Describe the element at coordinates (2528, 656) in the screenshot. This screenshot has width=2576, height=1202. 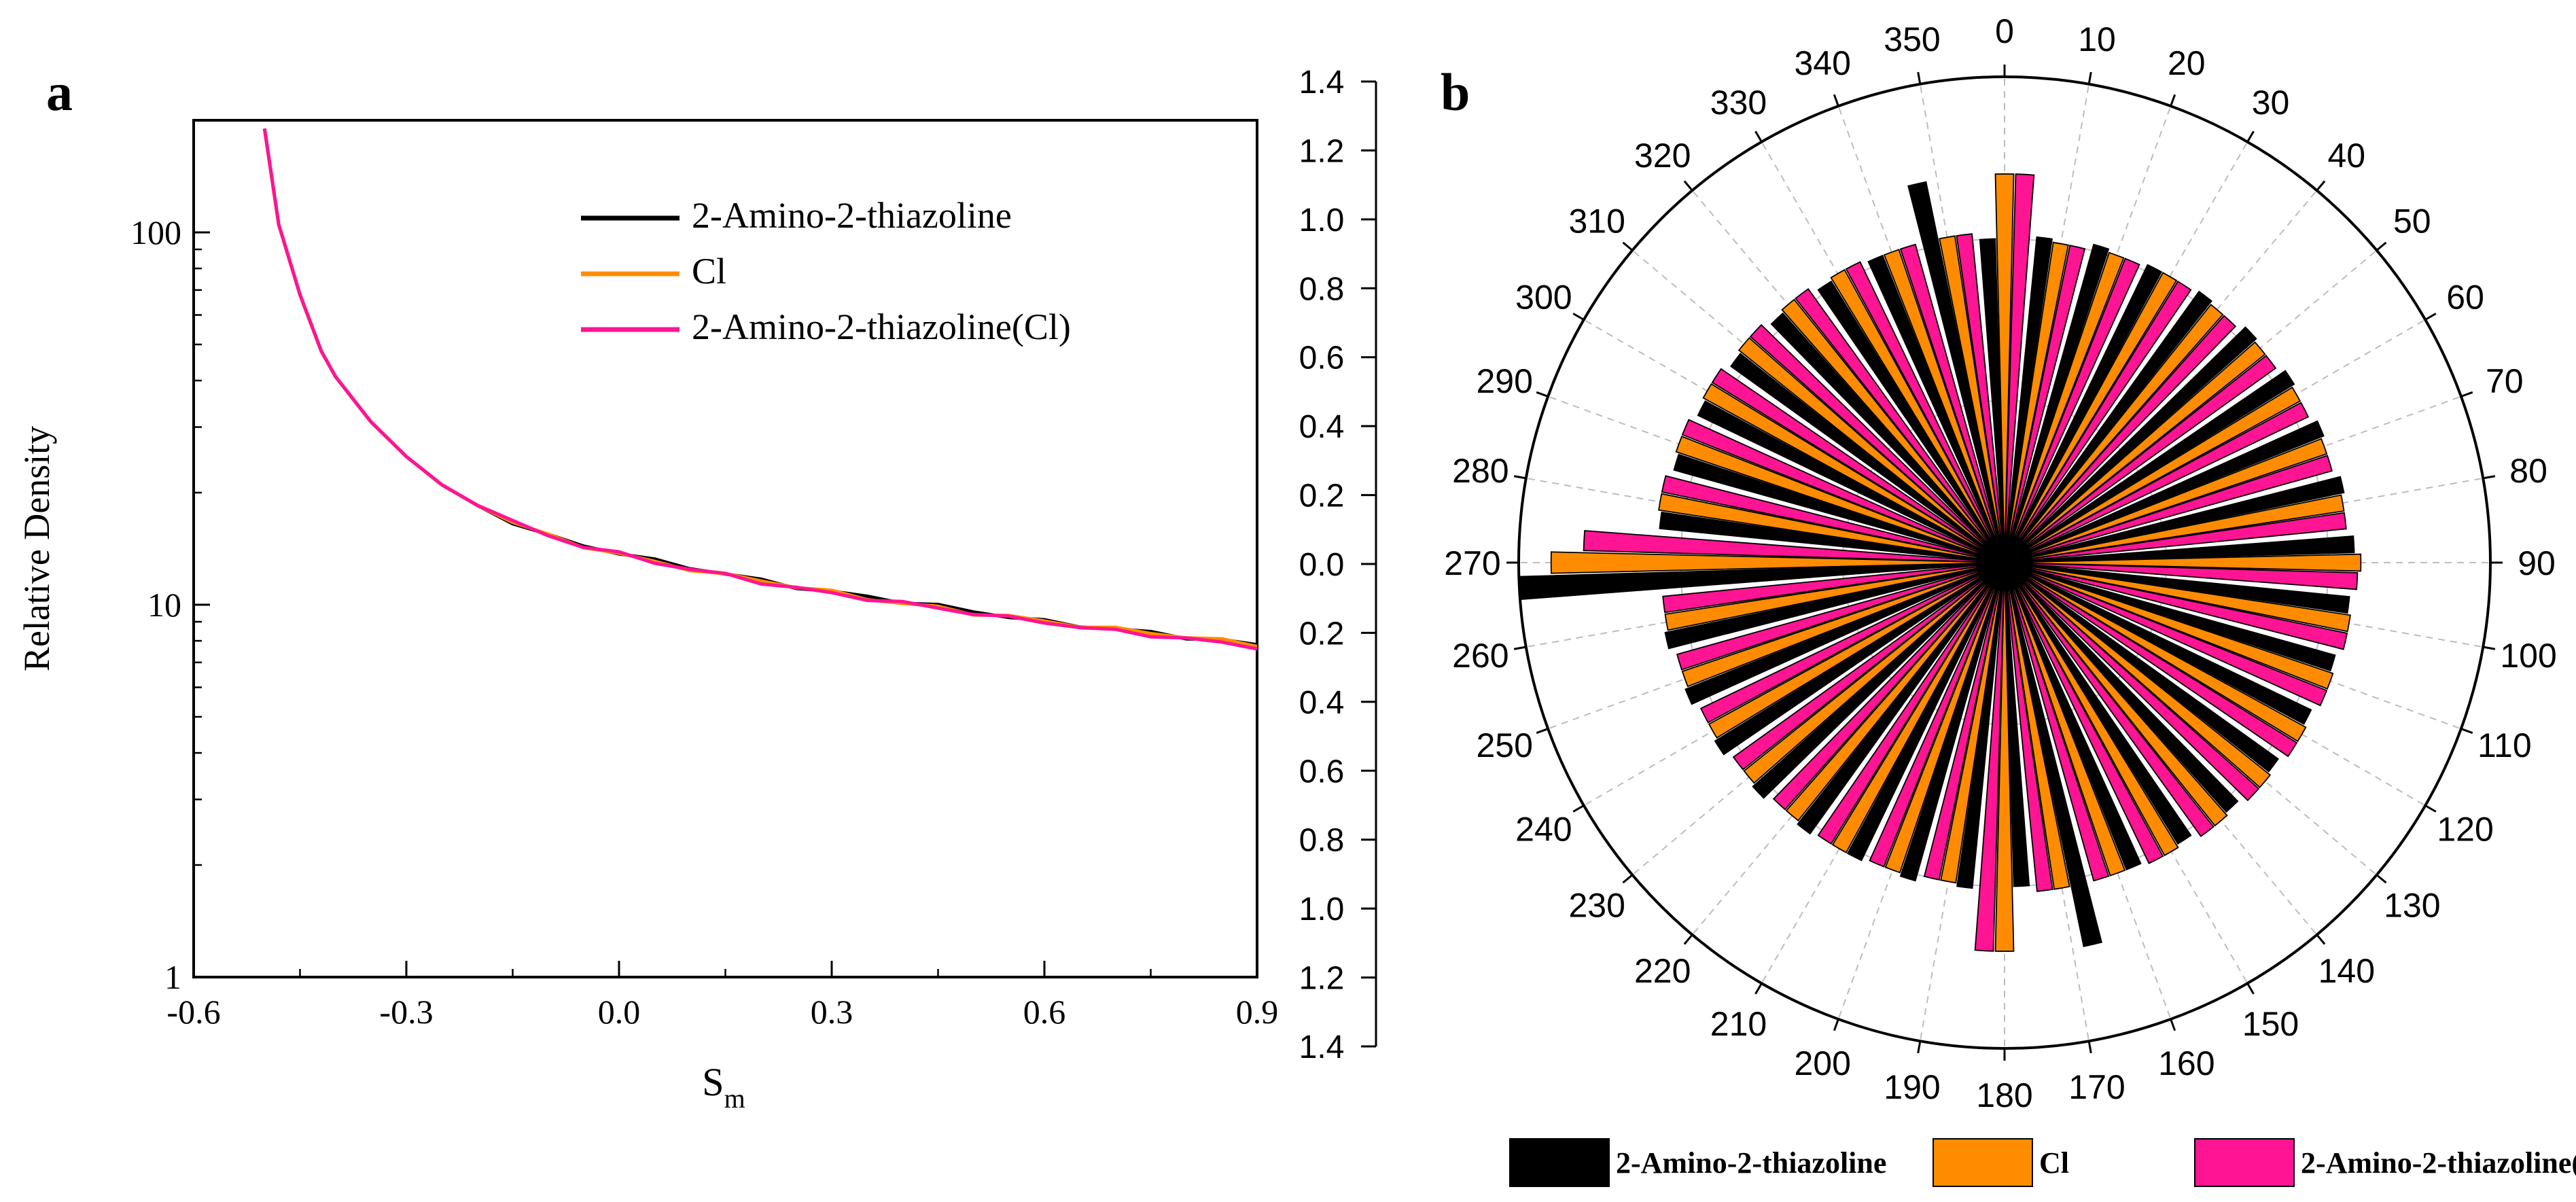
I see `angle-label: 100` at that location.